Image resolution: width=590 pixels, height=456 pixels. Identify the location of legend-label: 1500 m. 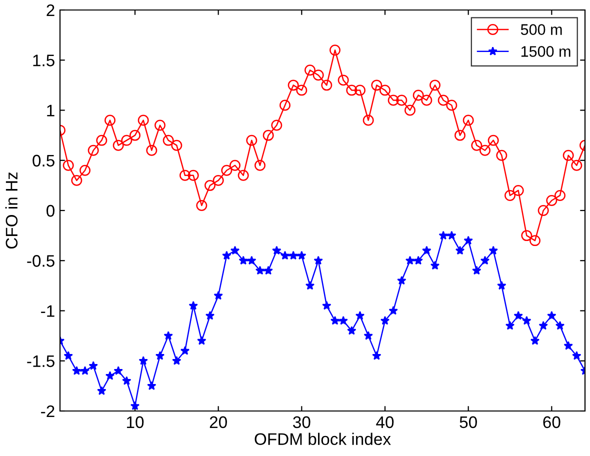
(545, 51).